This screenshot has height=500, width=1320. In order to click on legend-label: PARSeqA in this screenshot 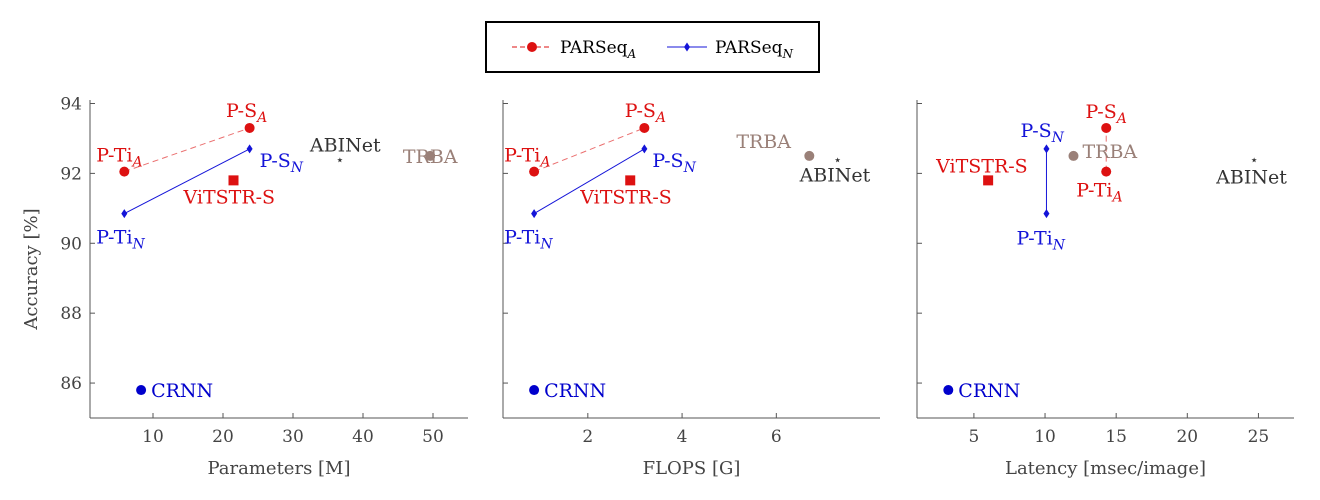, I will do `click(598, 49)`.